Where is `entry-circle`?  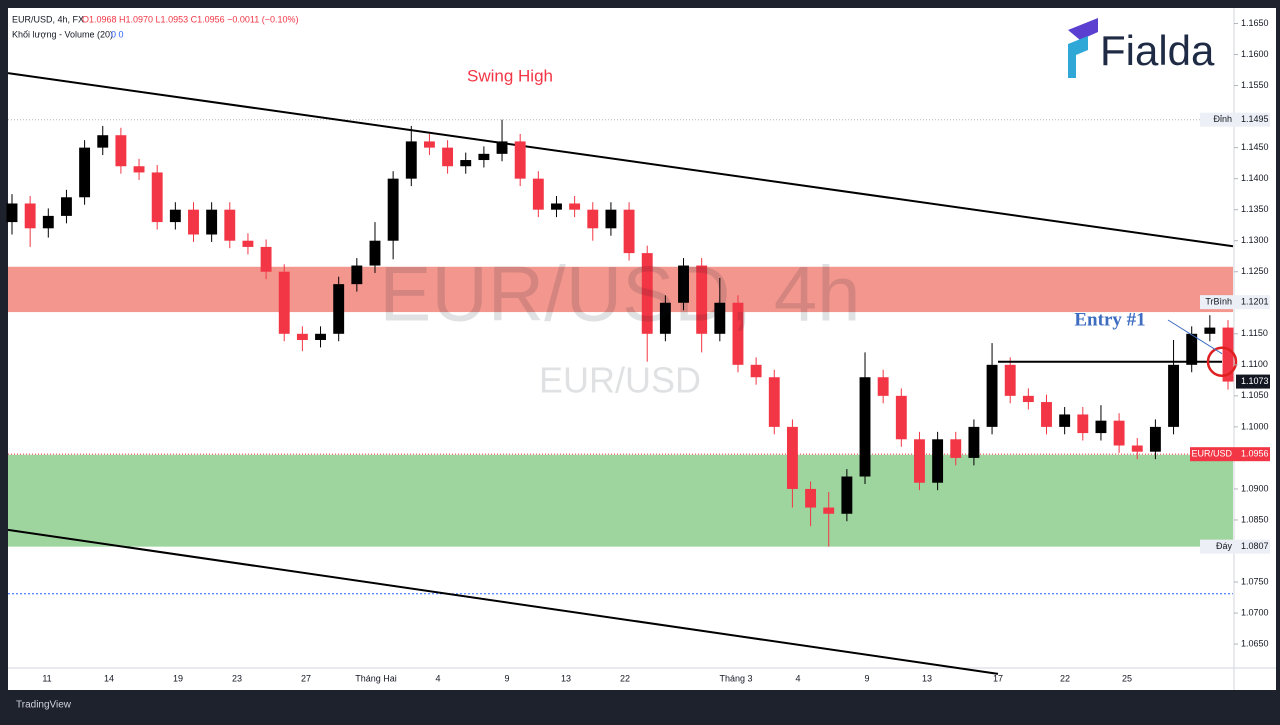
entry-circle is located at coordinates (1222, 361).